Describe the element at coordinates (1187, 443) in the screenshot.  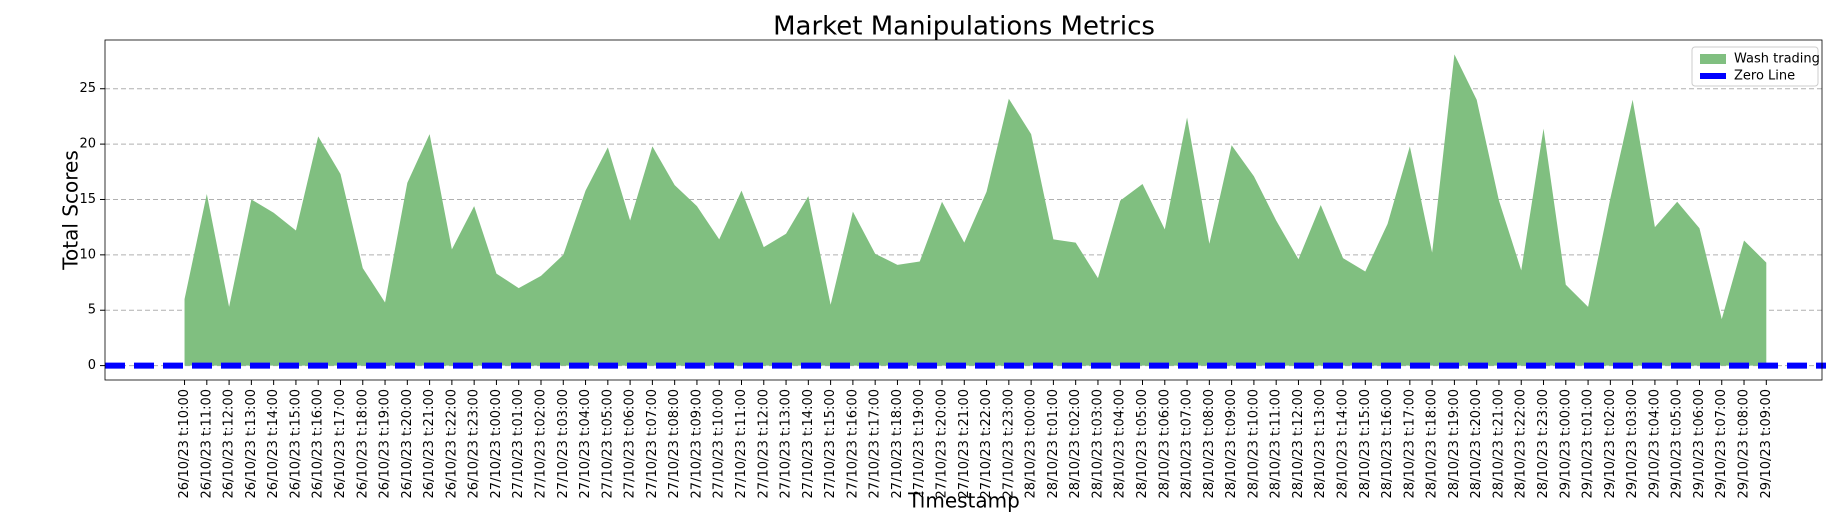
I see `x-tick-label: 28/10/23 t:07:00` at that location.